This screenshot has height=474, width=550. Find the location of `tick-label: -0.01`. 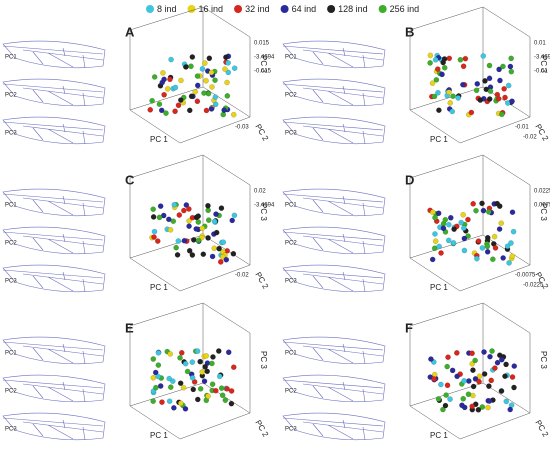

tick-label: -0.01 is located at coordinates (541, 72).